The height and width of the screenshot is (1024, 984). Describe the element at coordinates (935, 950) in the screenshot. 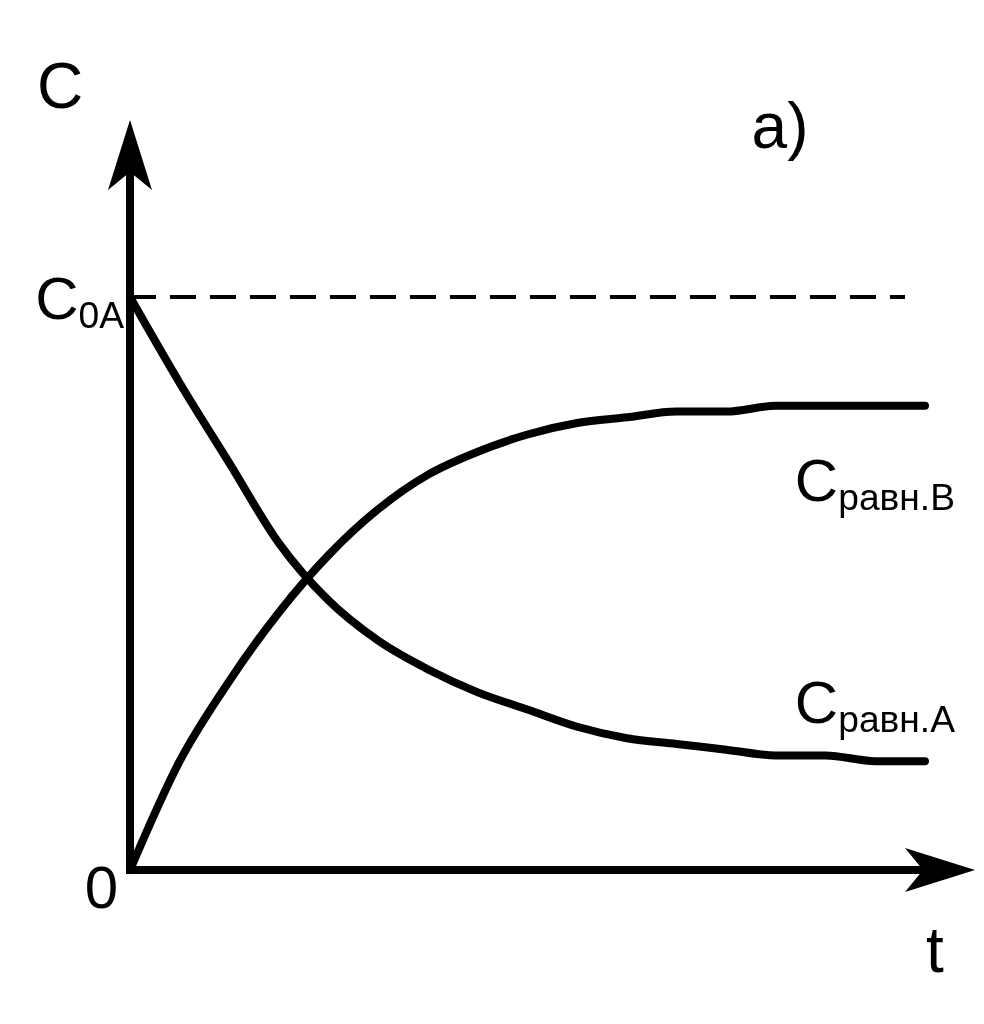

I see `x-axis-title: t` at that location.